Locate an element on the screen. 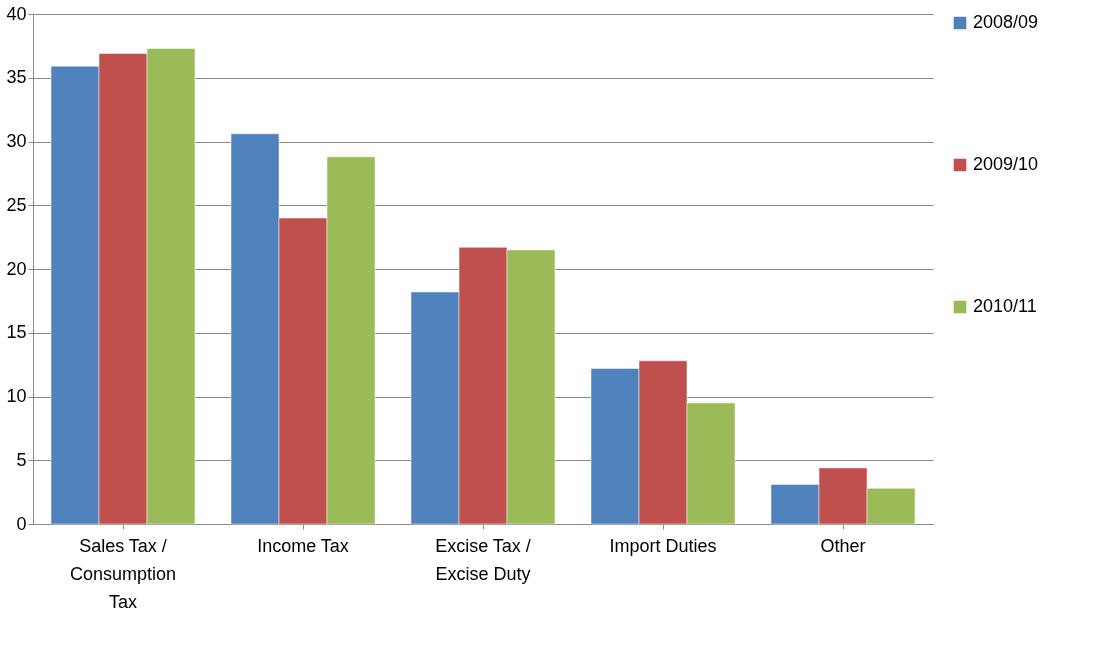 The image size is (1115, 646). y-tick-label: 30 is located at coordinates (16, 141).